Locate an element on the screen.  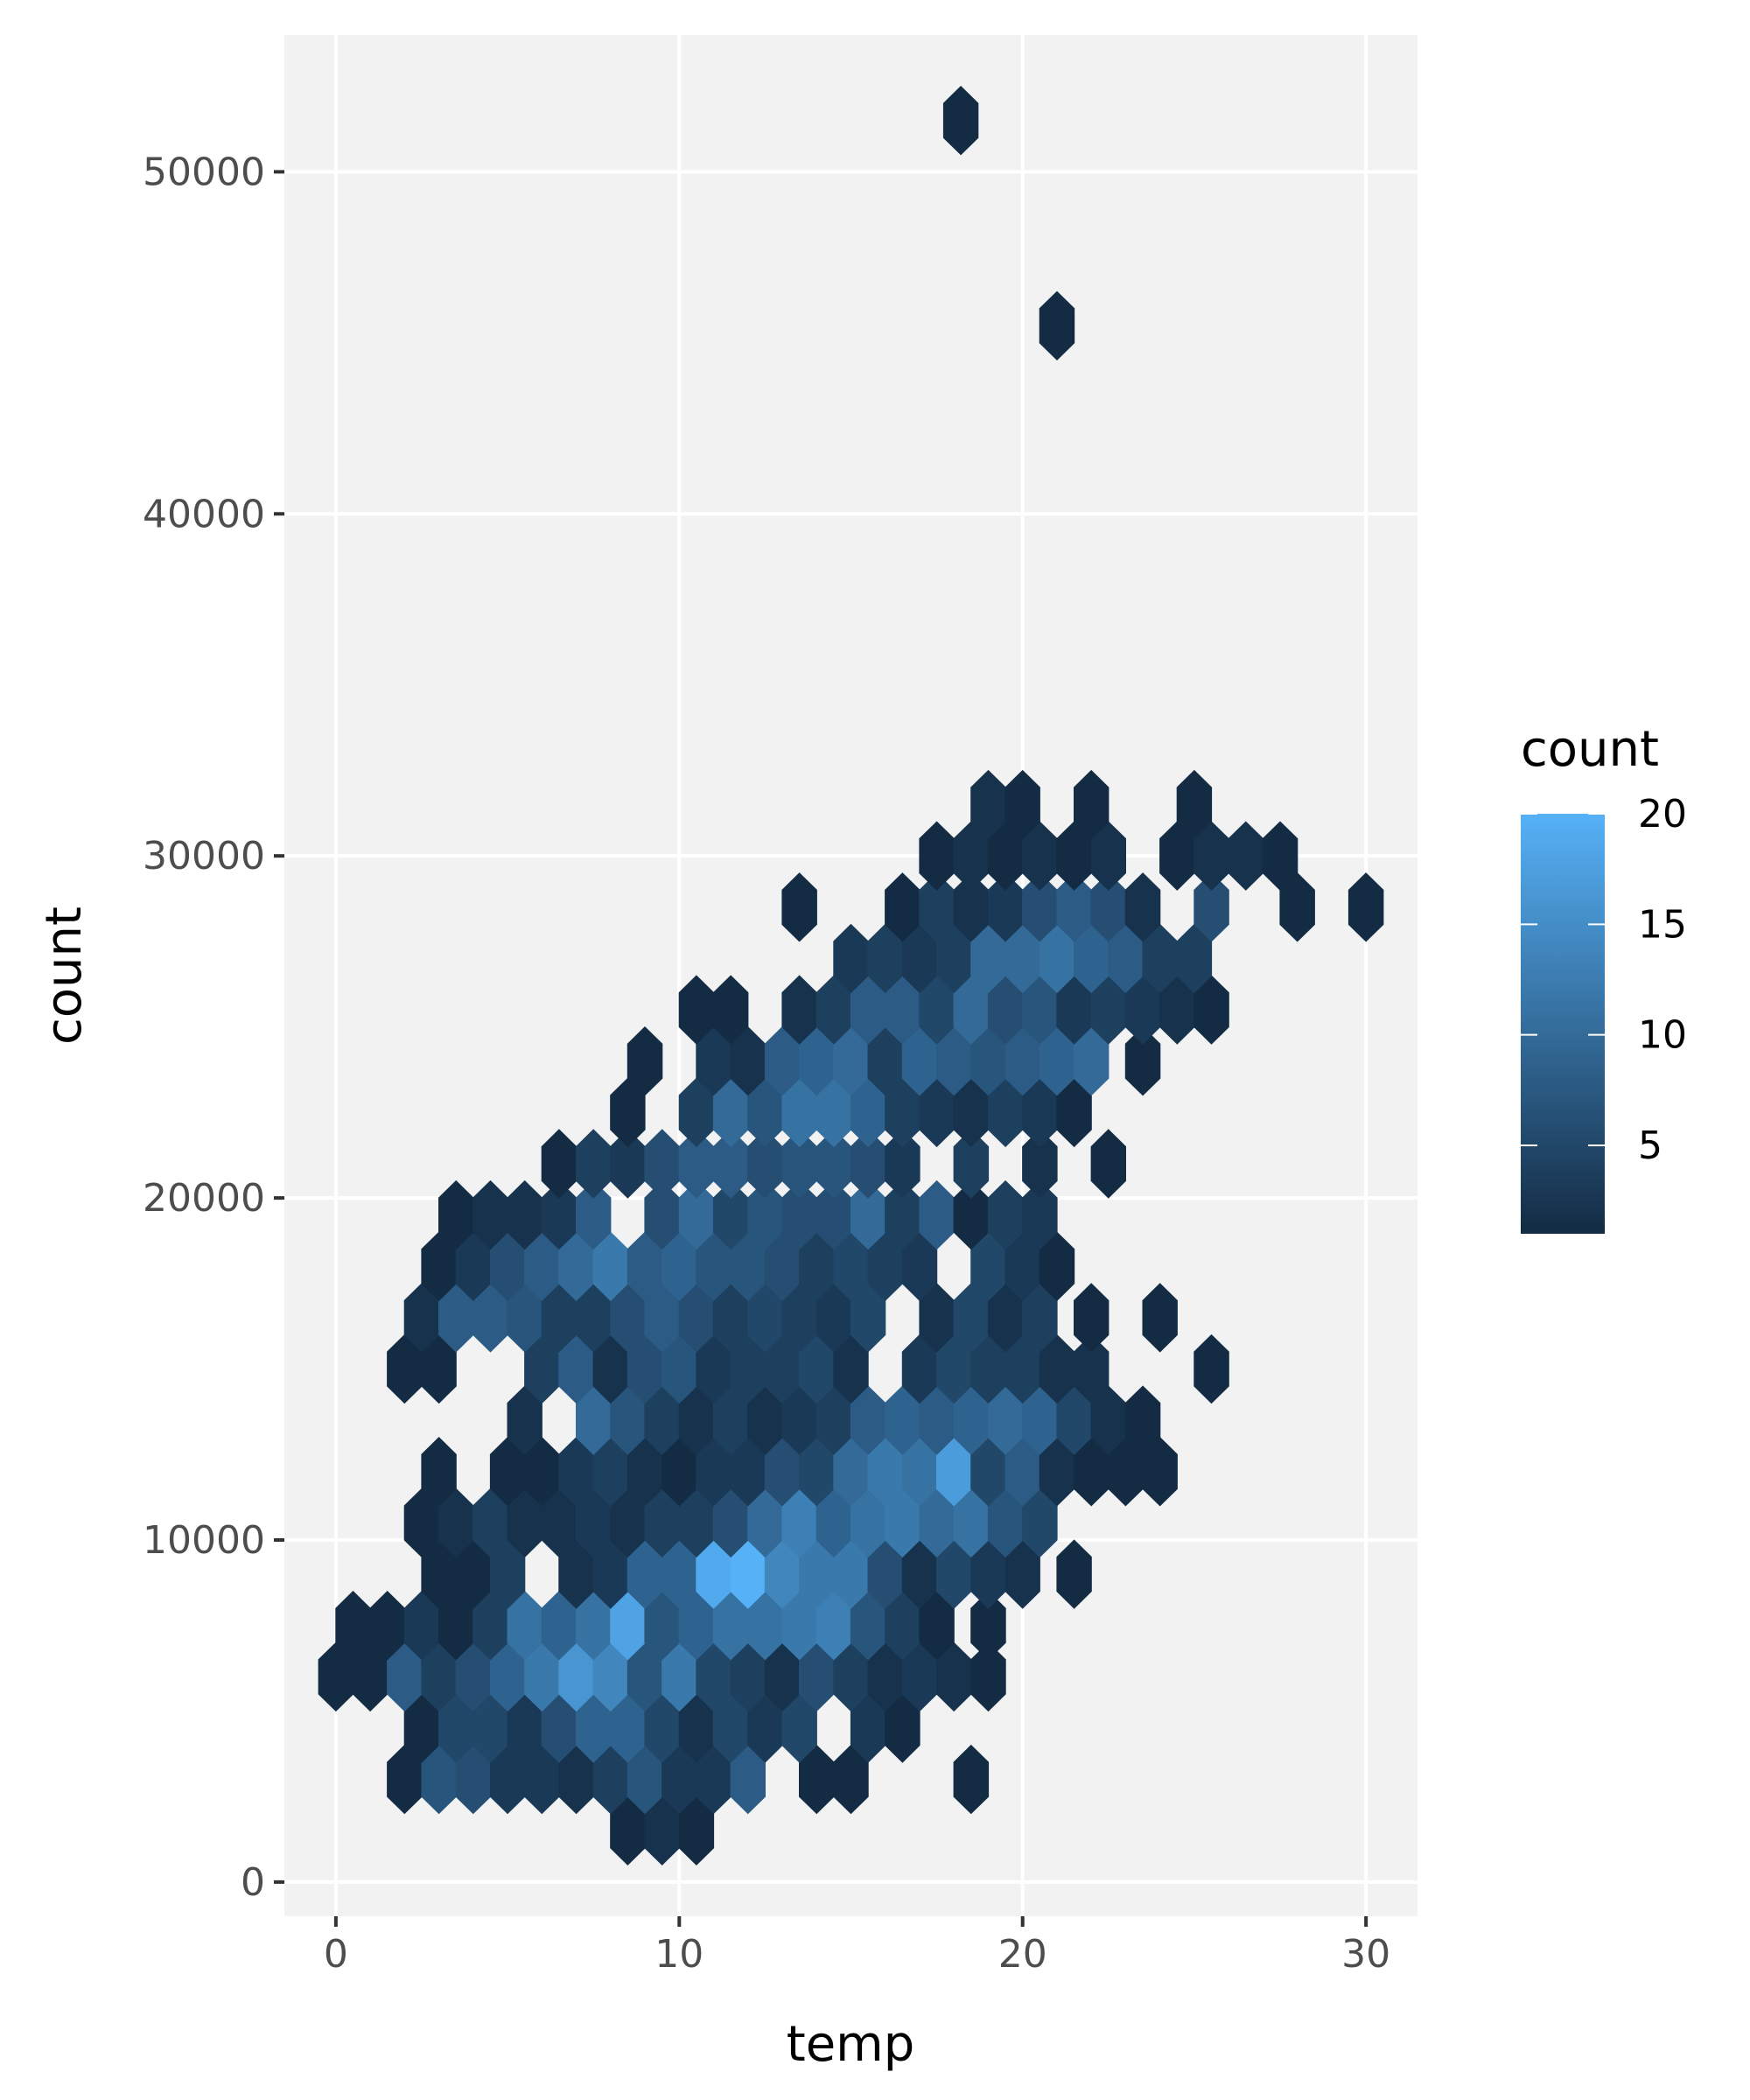
legend-label: 5 is located at coordinates (1650, 1146).